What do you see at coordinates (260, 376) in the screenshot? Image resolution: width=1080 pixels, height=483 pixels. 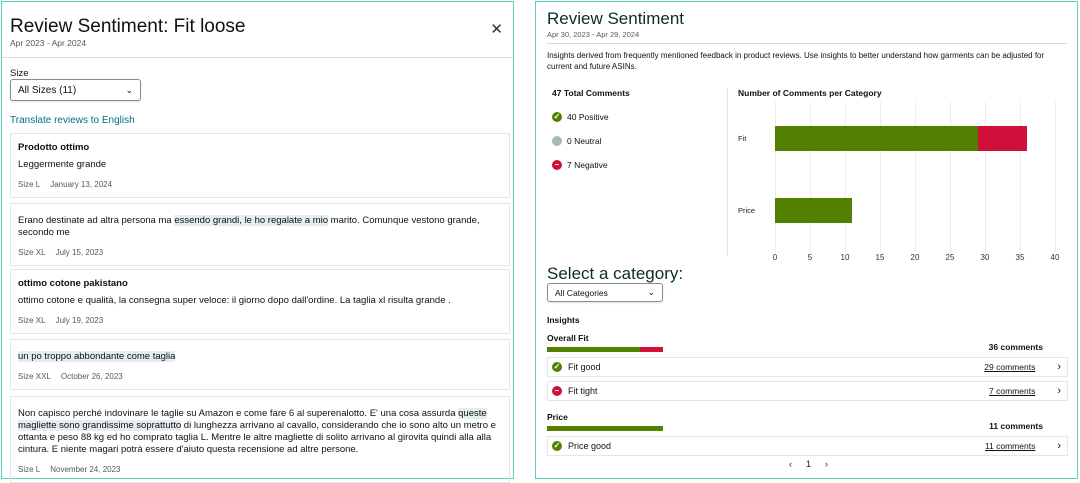 I see `review-meta: Size XXL October 26, 2023` at bounding box center [260, 376].